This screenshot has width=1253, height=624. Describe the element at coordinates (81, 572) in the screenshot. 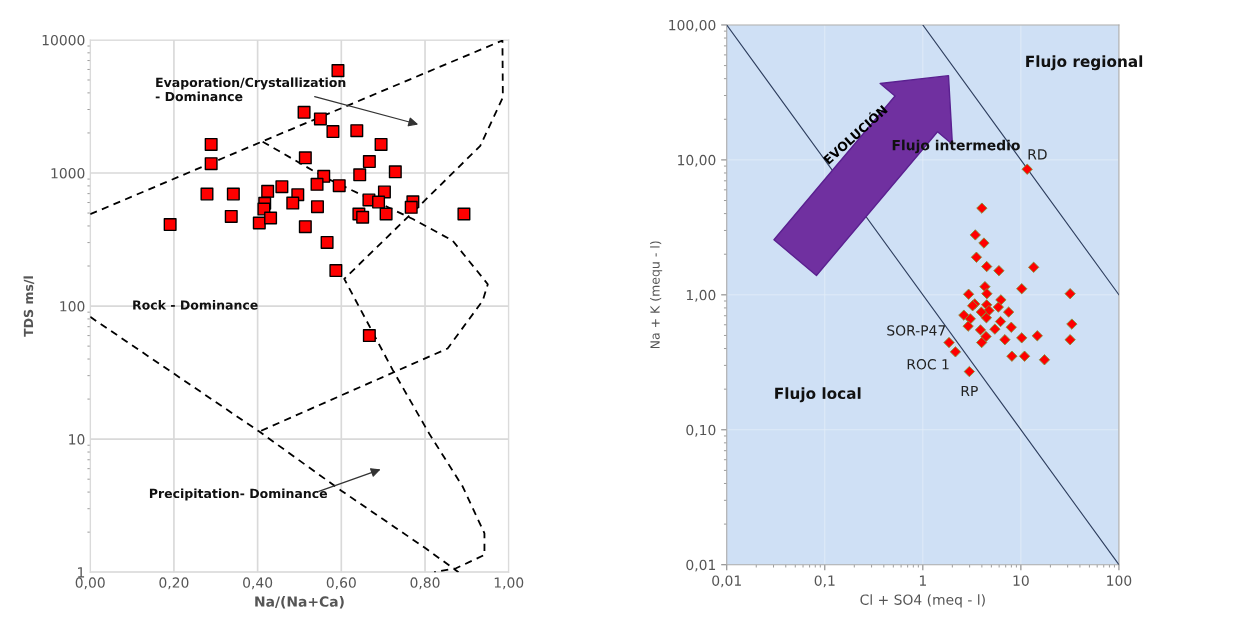

I see `y-tick-label: 1` at that location.